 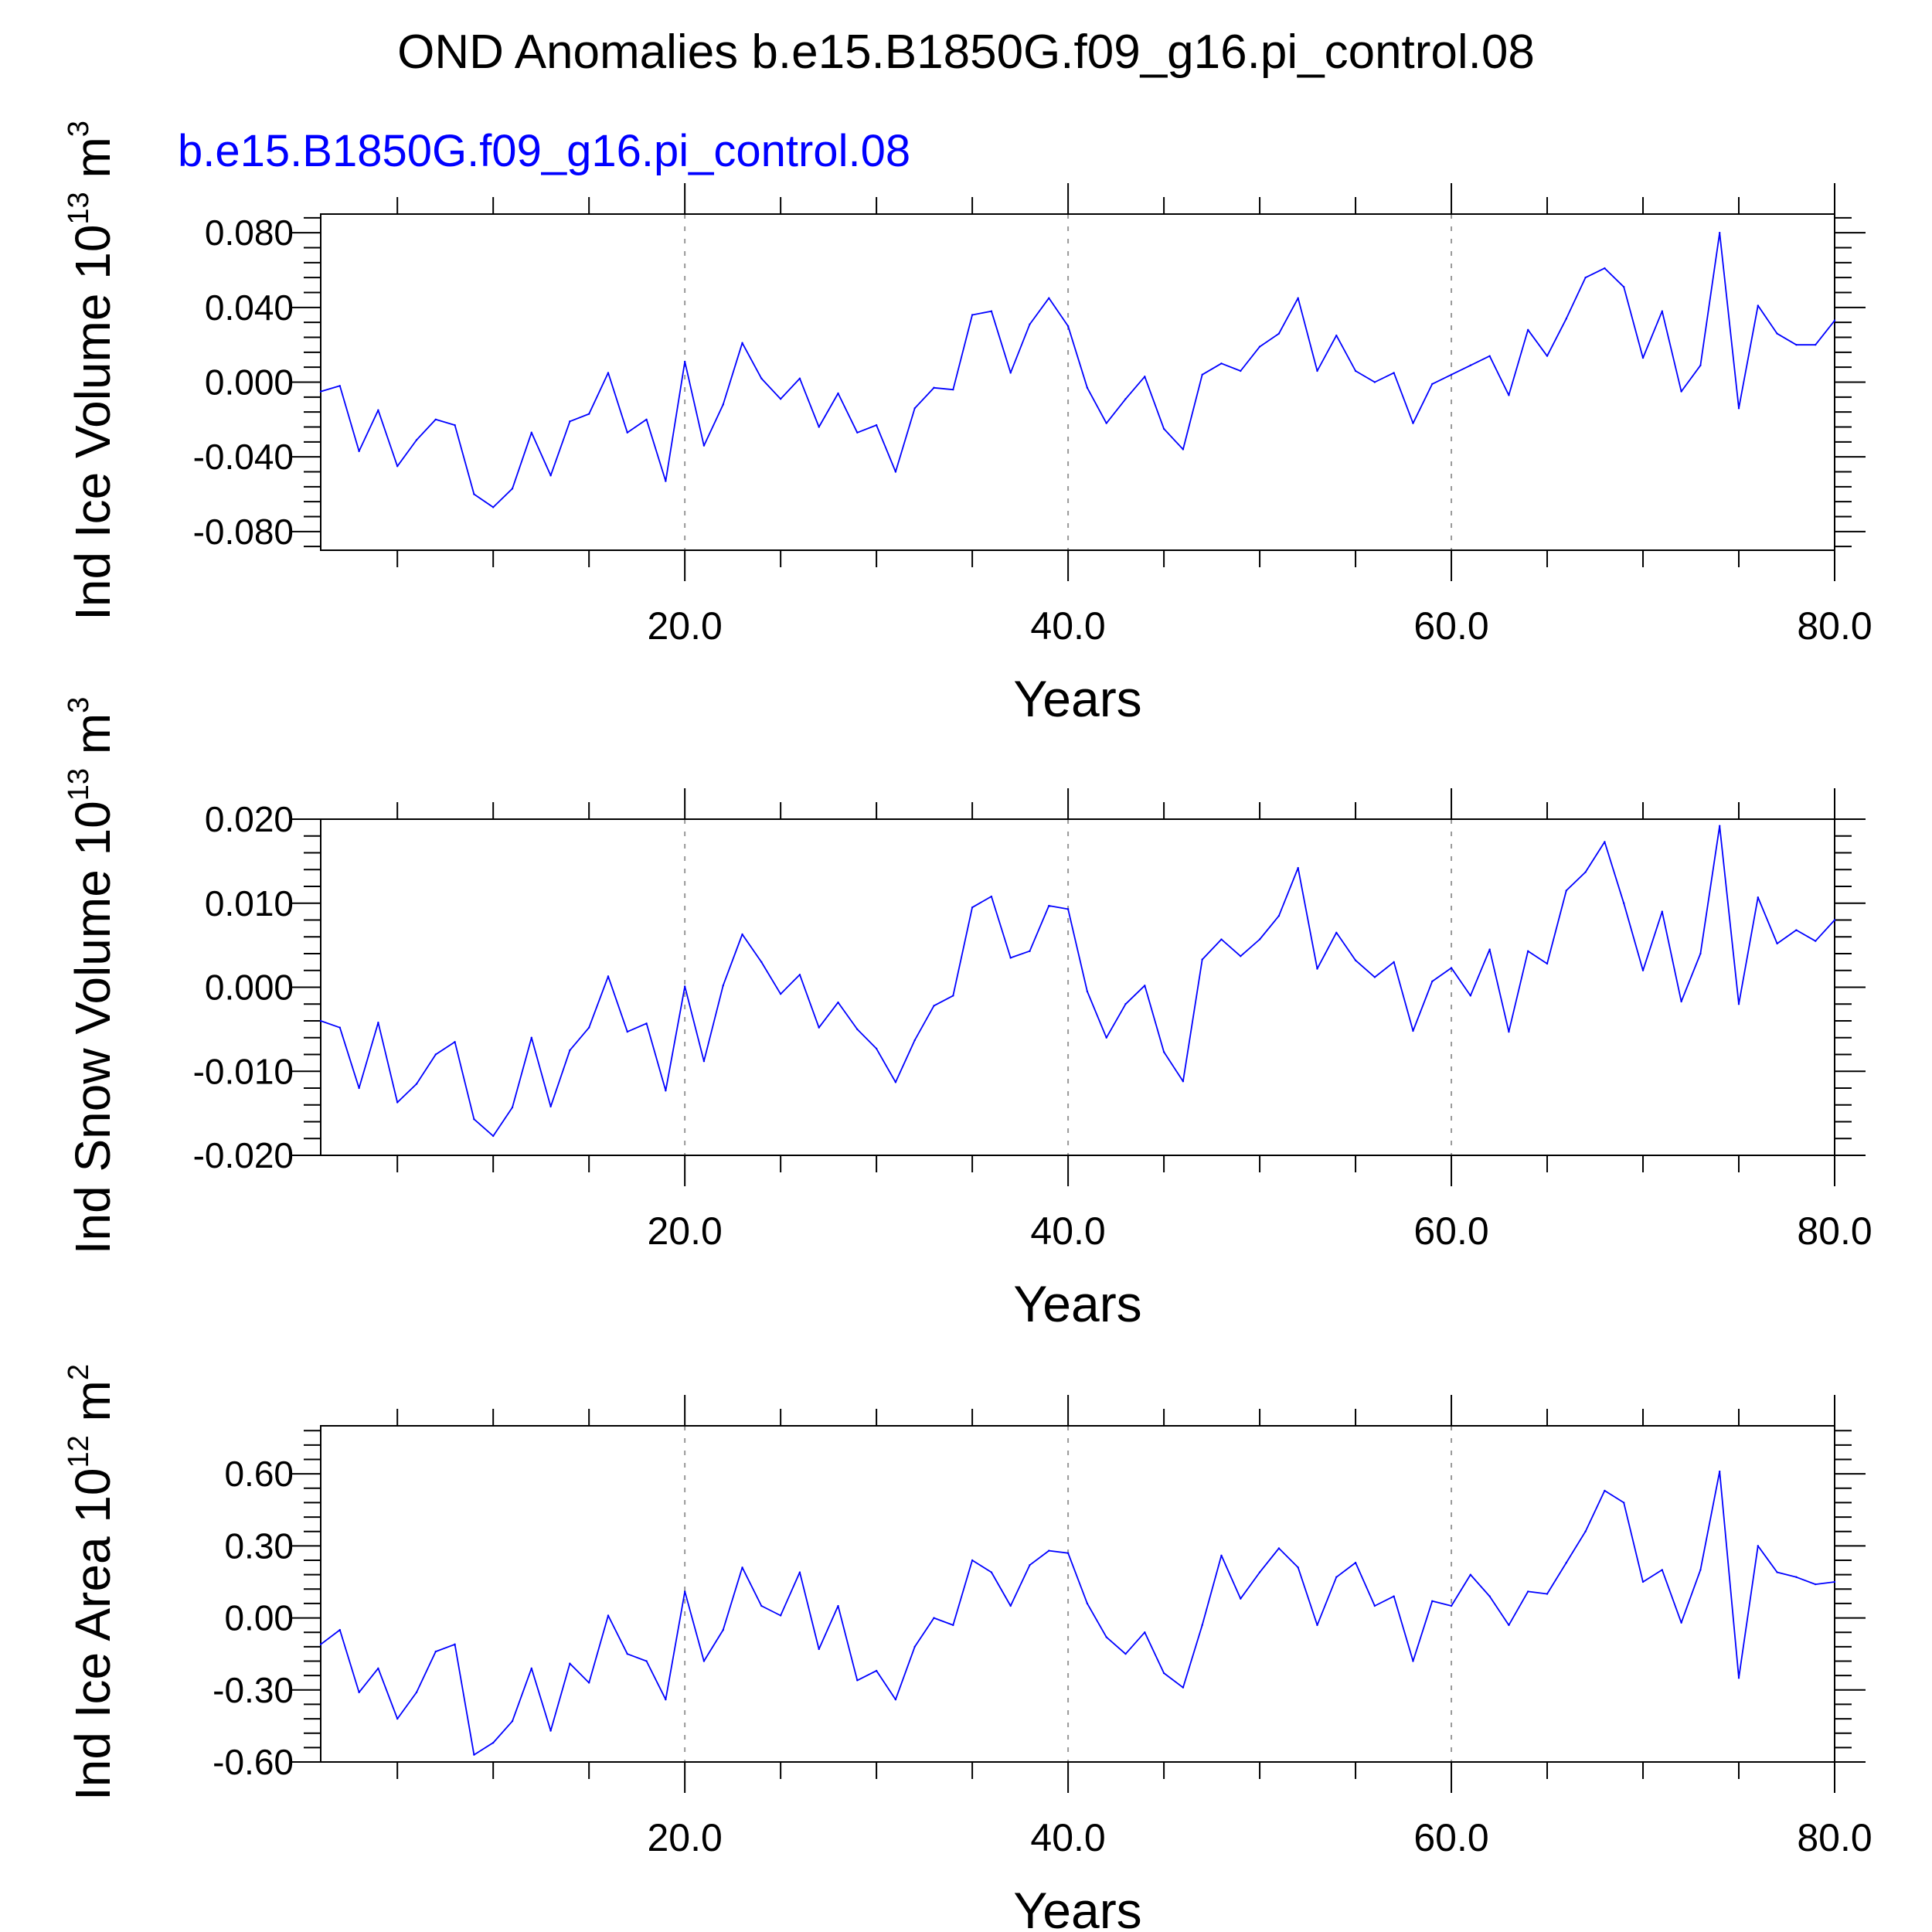 I want to click on y-tick-label: 0.00, so click(x=259, y=1618).